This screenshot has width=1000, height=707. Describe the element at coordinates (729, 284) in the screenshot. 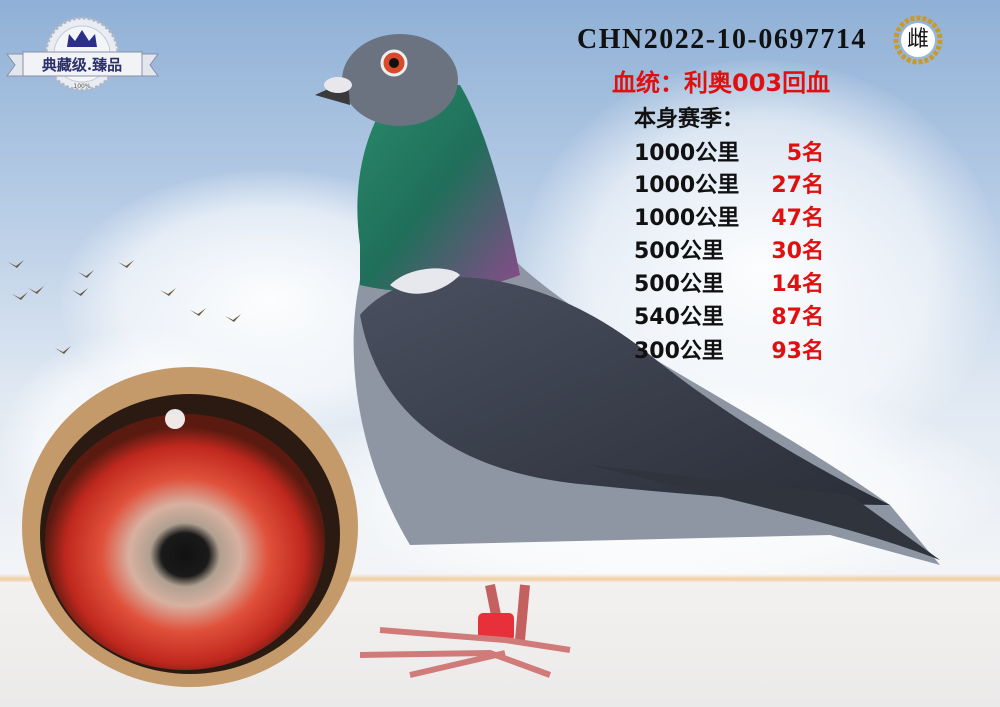

I see `result-row: 500公里 14名` at that location.